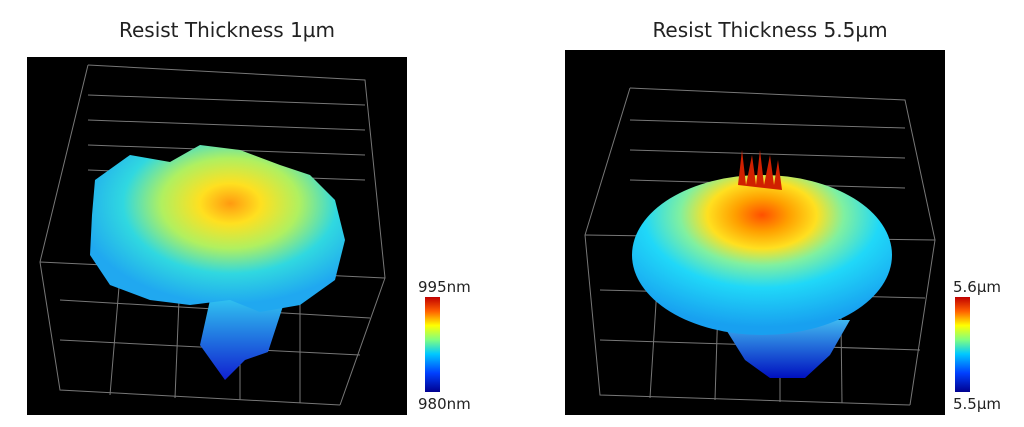  What do you see at coordinates (977, 404) in the screenshot?
I see `colorbar-min: 5.5µm` at bounding box center [977, 404].